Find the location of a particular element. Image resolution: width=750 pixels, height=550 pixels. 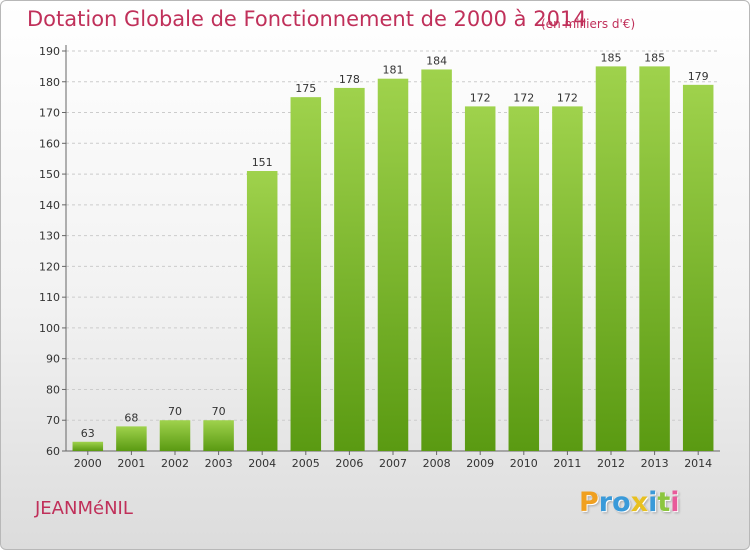

data-label: 181 is located at coordinates (393, 70).